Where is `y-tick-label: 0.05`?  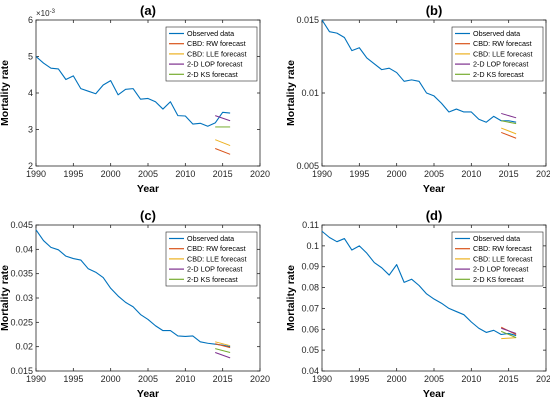
y-tick-label: 0.05 is located at coordinates (310, 350).